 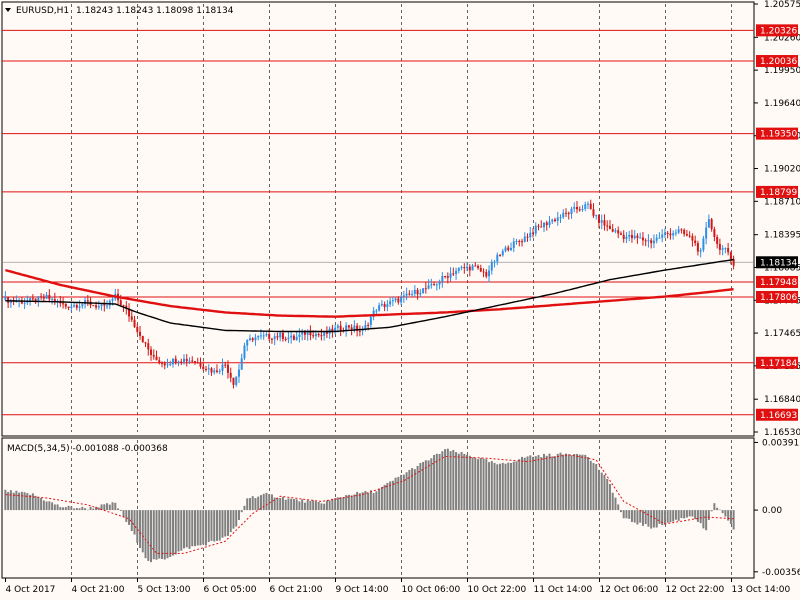 I want to click on panel-menu-triangle-icon, so click(x=8, y=10).